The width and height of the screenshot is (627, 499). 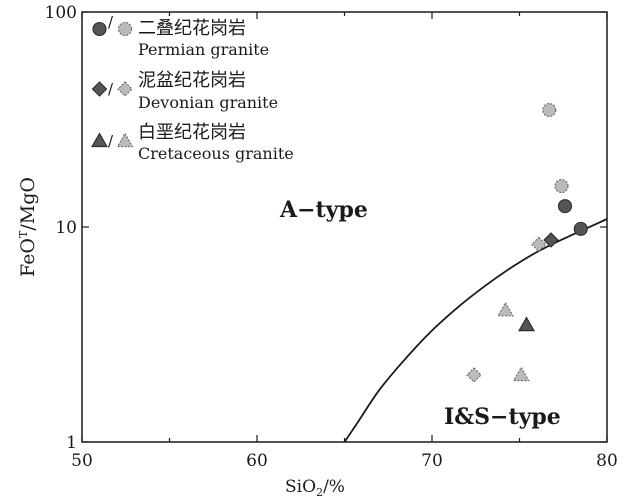 I want to click on y-axis-title: FeOT/MgO, so click(x=28, y=227).